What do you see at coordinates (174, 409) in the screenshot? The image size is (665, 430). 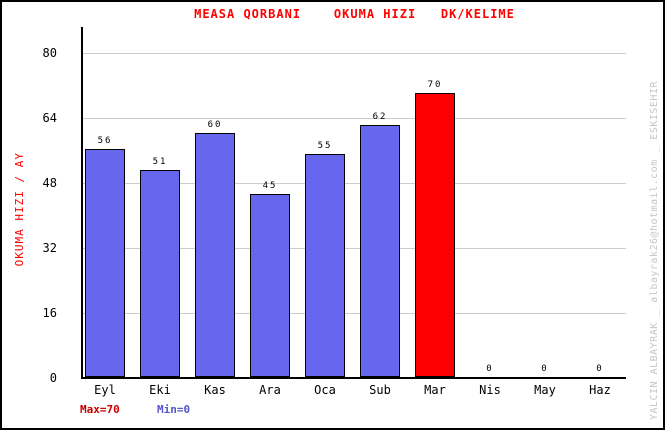 I see `min-value-label: Min=0` at bounding box center [174, 409].